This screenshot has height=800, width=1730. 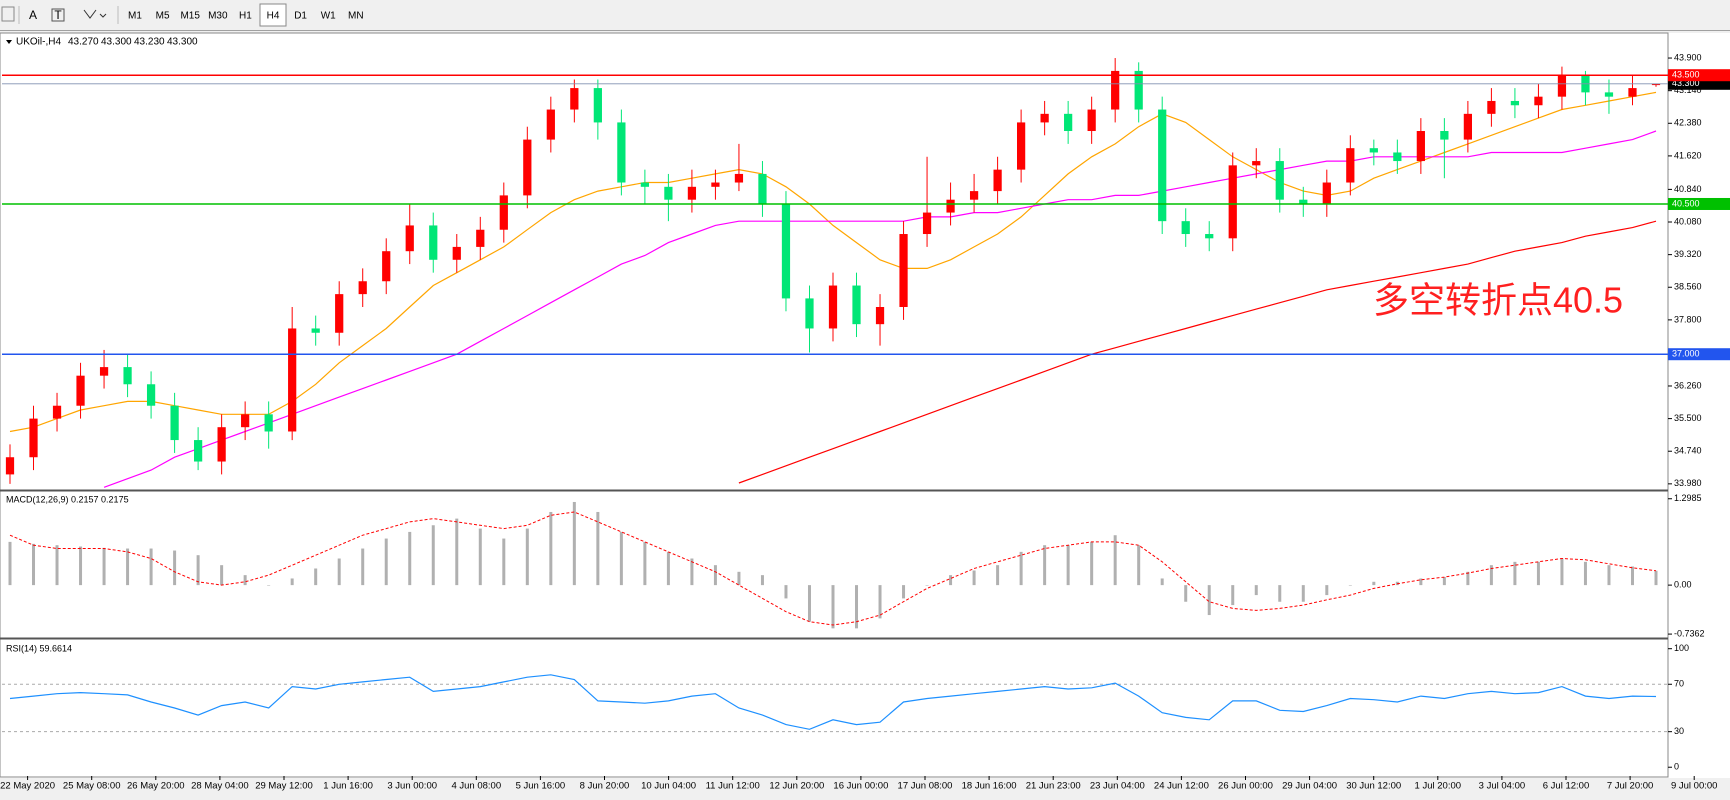 I want to click on y-tick-label: 1.2985, so click(x=1688, y=498).